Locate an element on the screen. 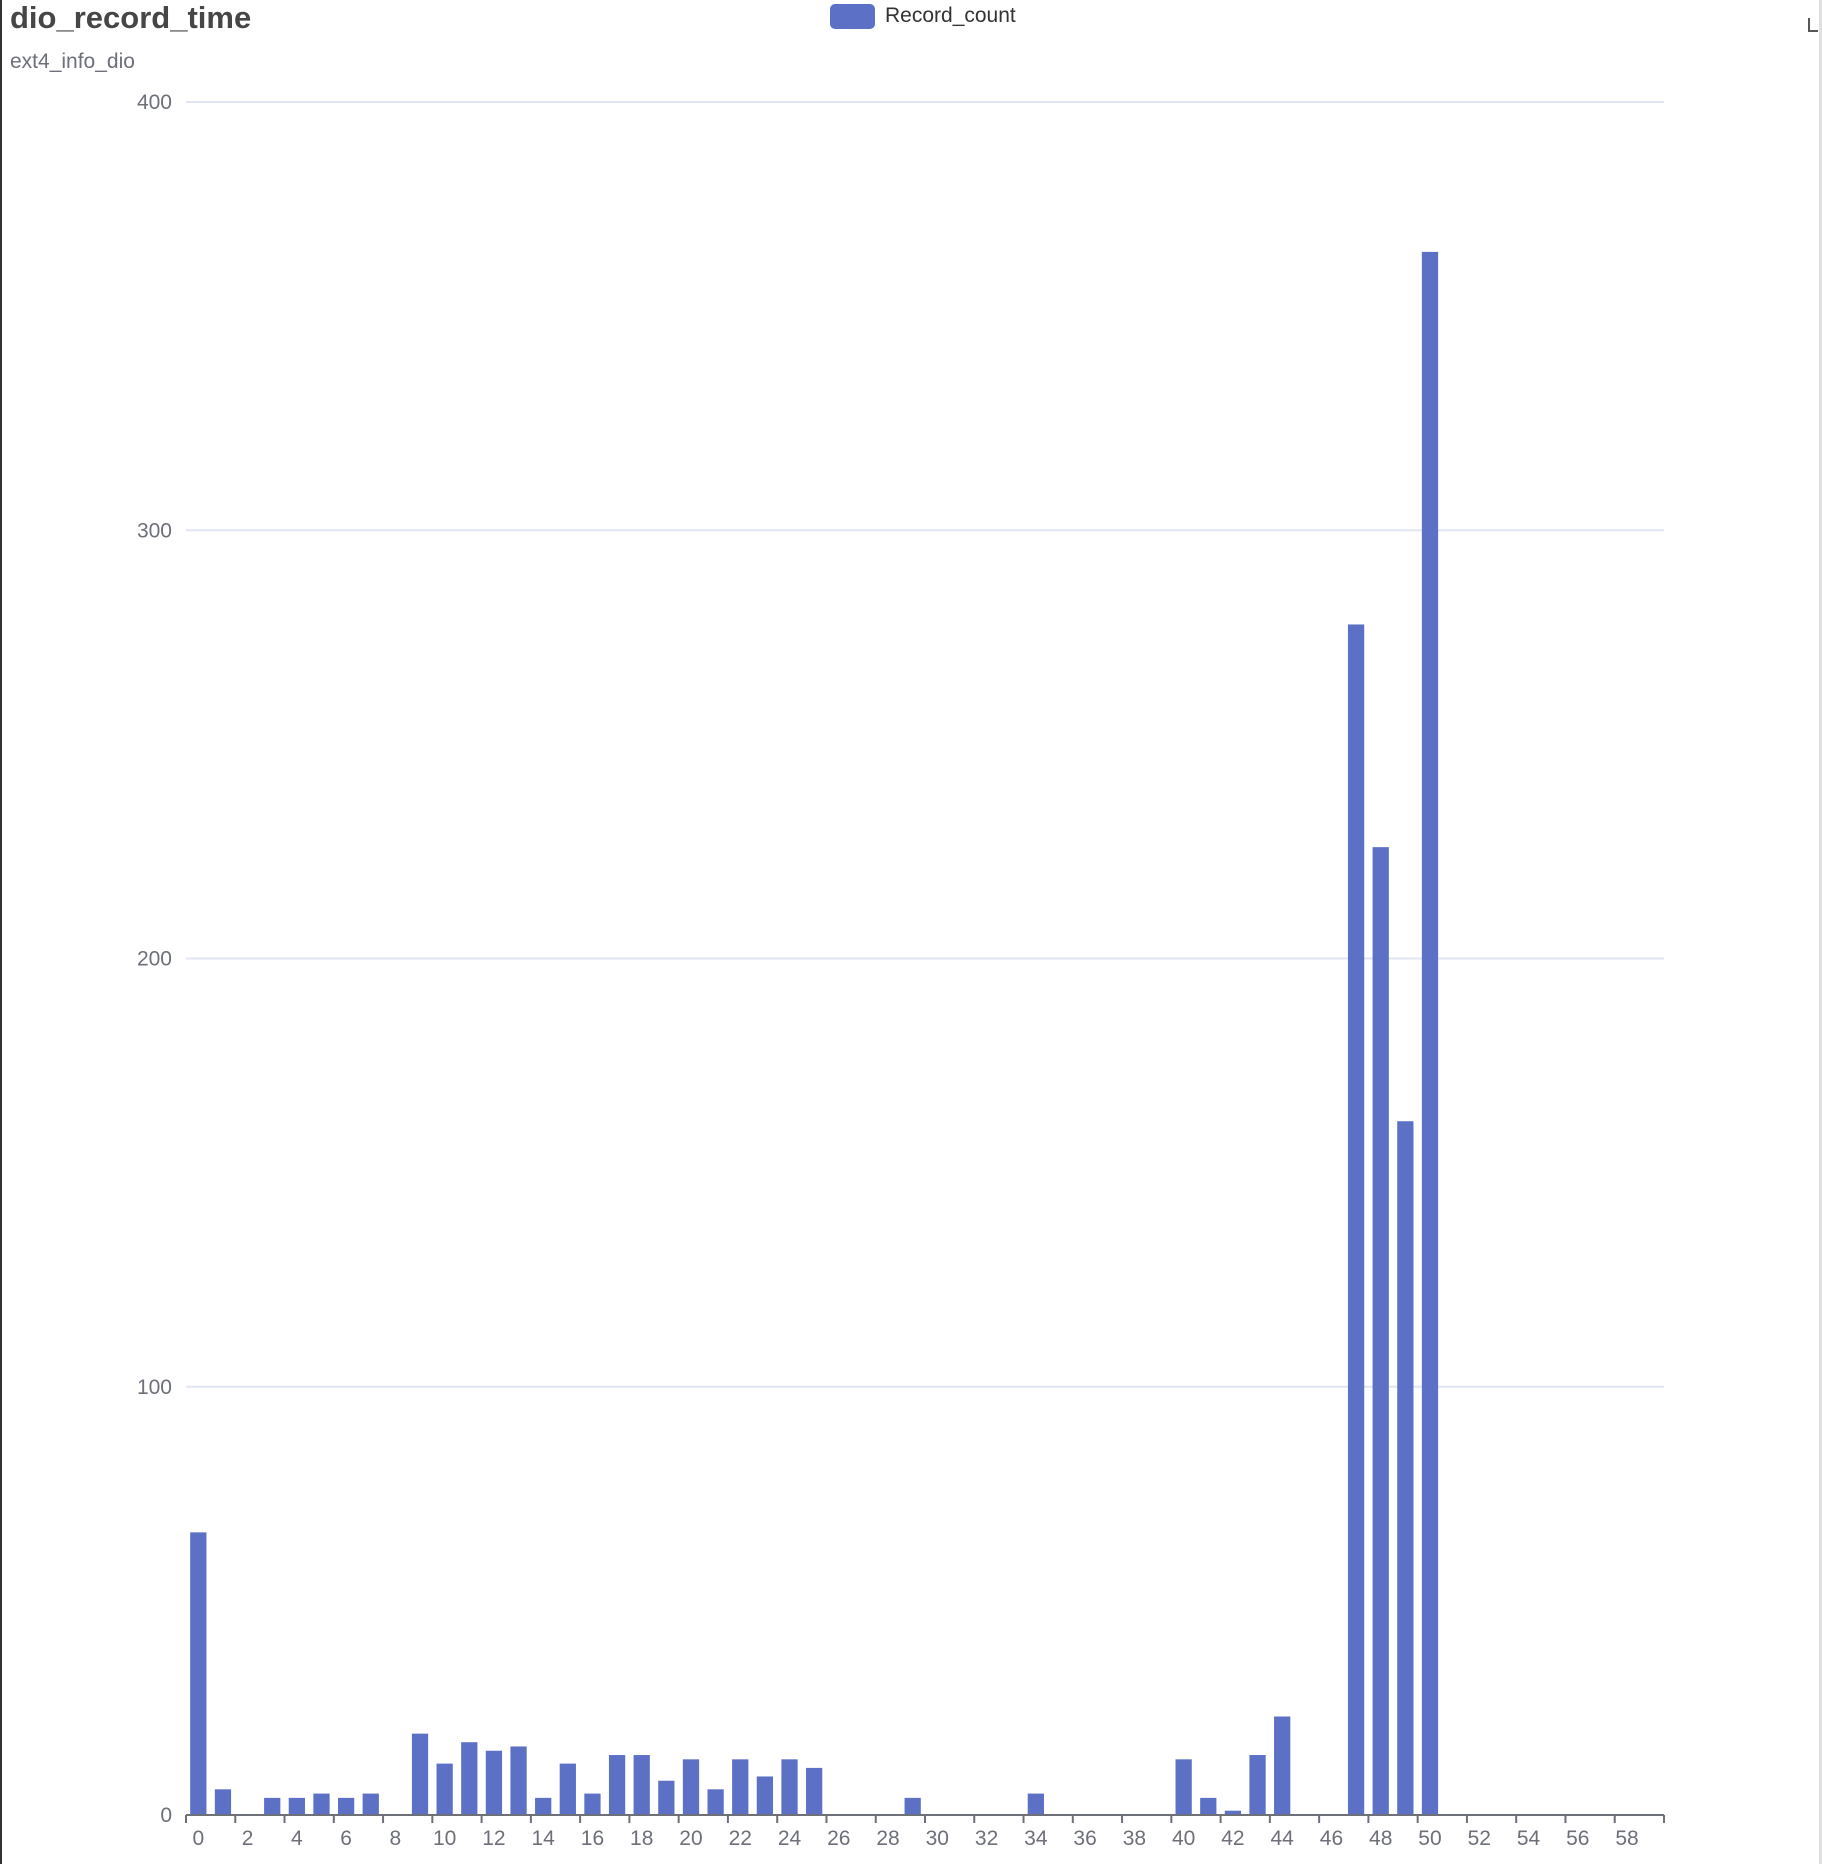  legend: Record_count is located at coordinates (923, 16).